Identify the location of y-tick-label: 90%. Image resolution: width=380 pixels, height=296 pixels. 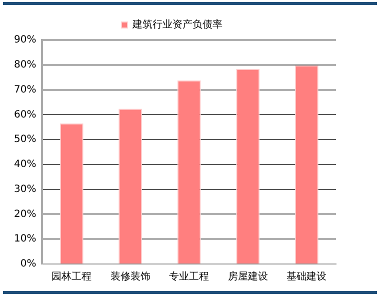
(25, 40).